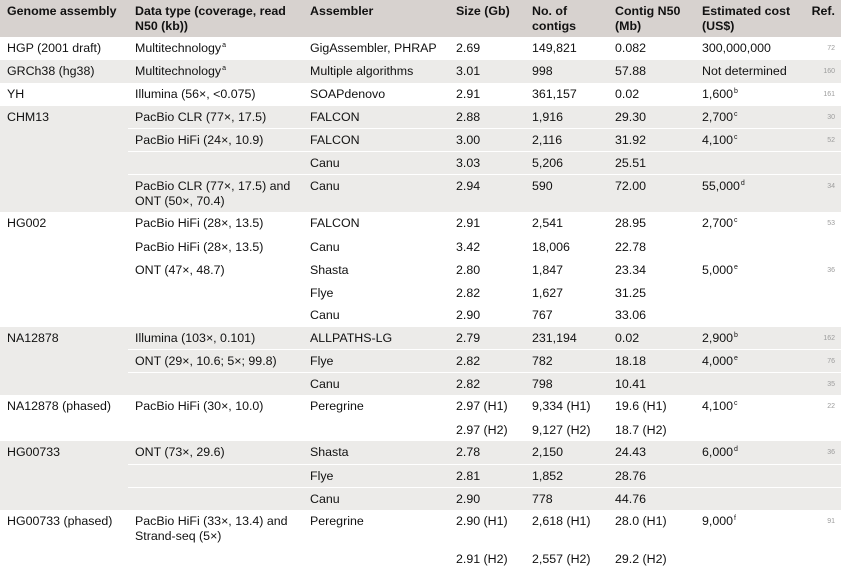 The image size is (841, 571). I want to click on assembler-cell-text: Canu, so click(325, 162).